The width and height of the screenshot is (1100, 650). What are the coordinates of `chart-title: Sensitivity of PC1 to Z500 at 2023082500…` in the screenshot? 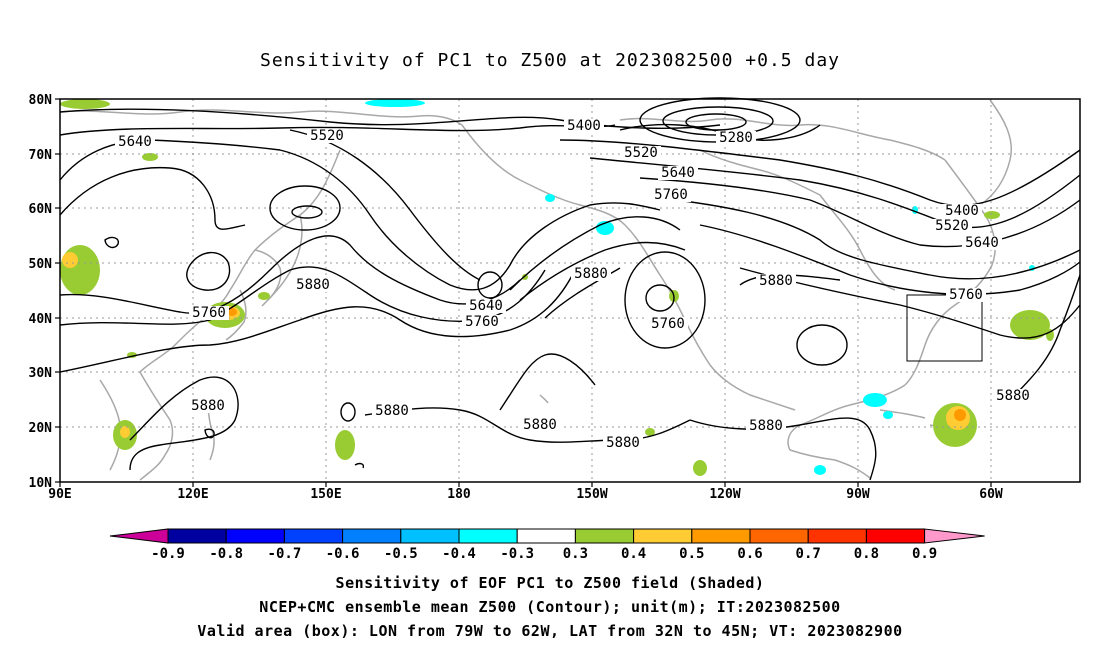 It's located at (549, 60).